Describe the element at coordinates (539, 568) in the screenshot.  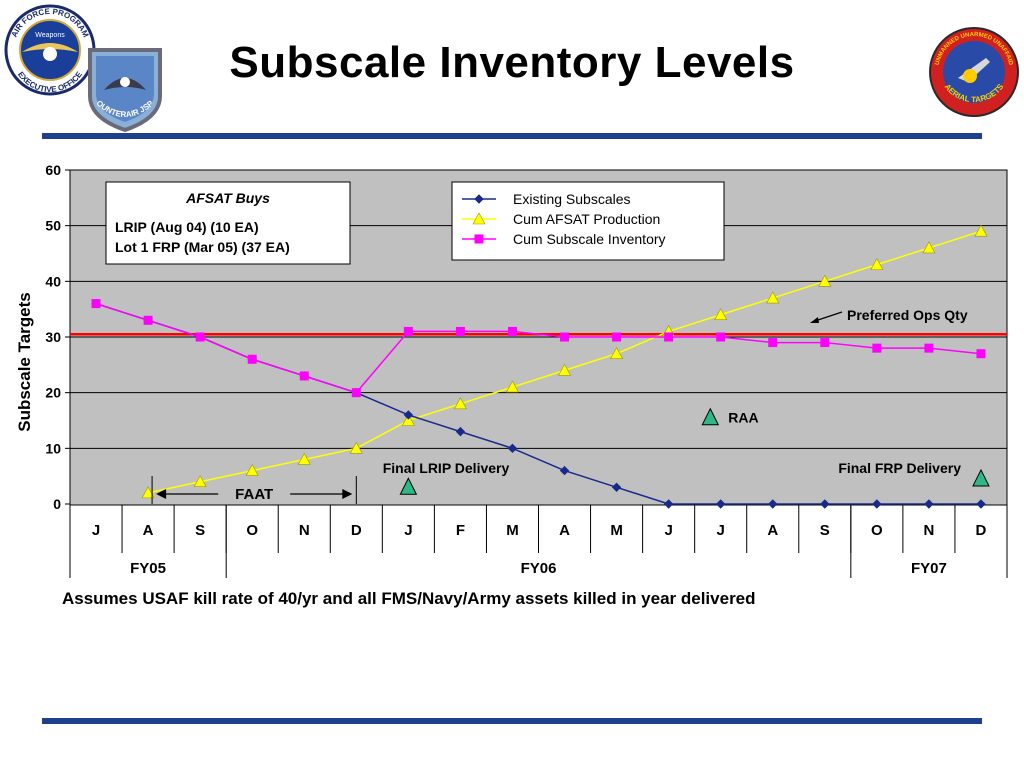
I see `fiscal-year-label: FY06` at that location.